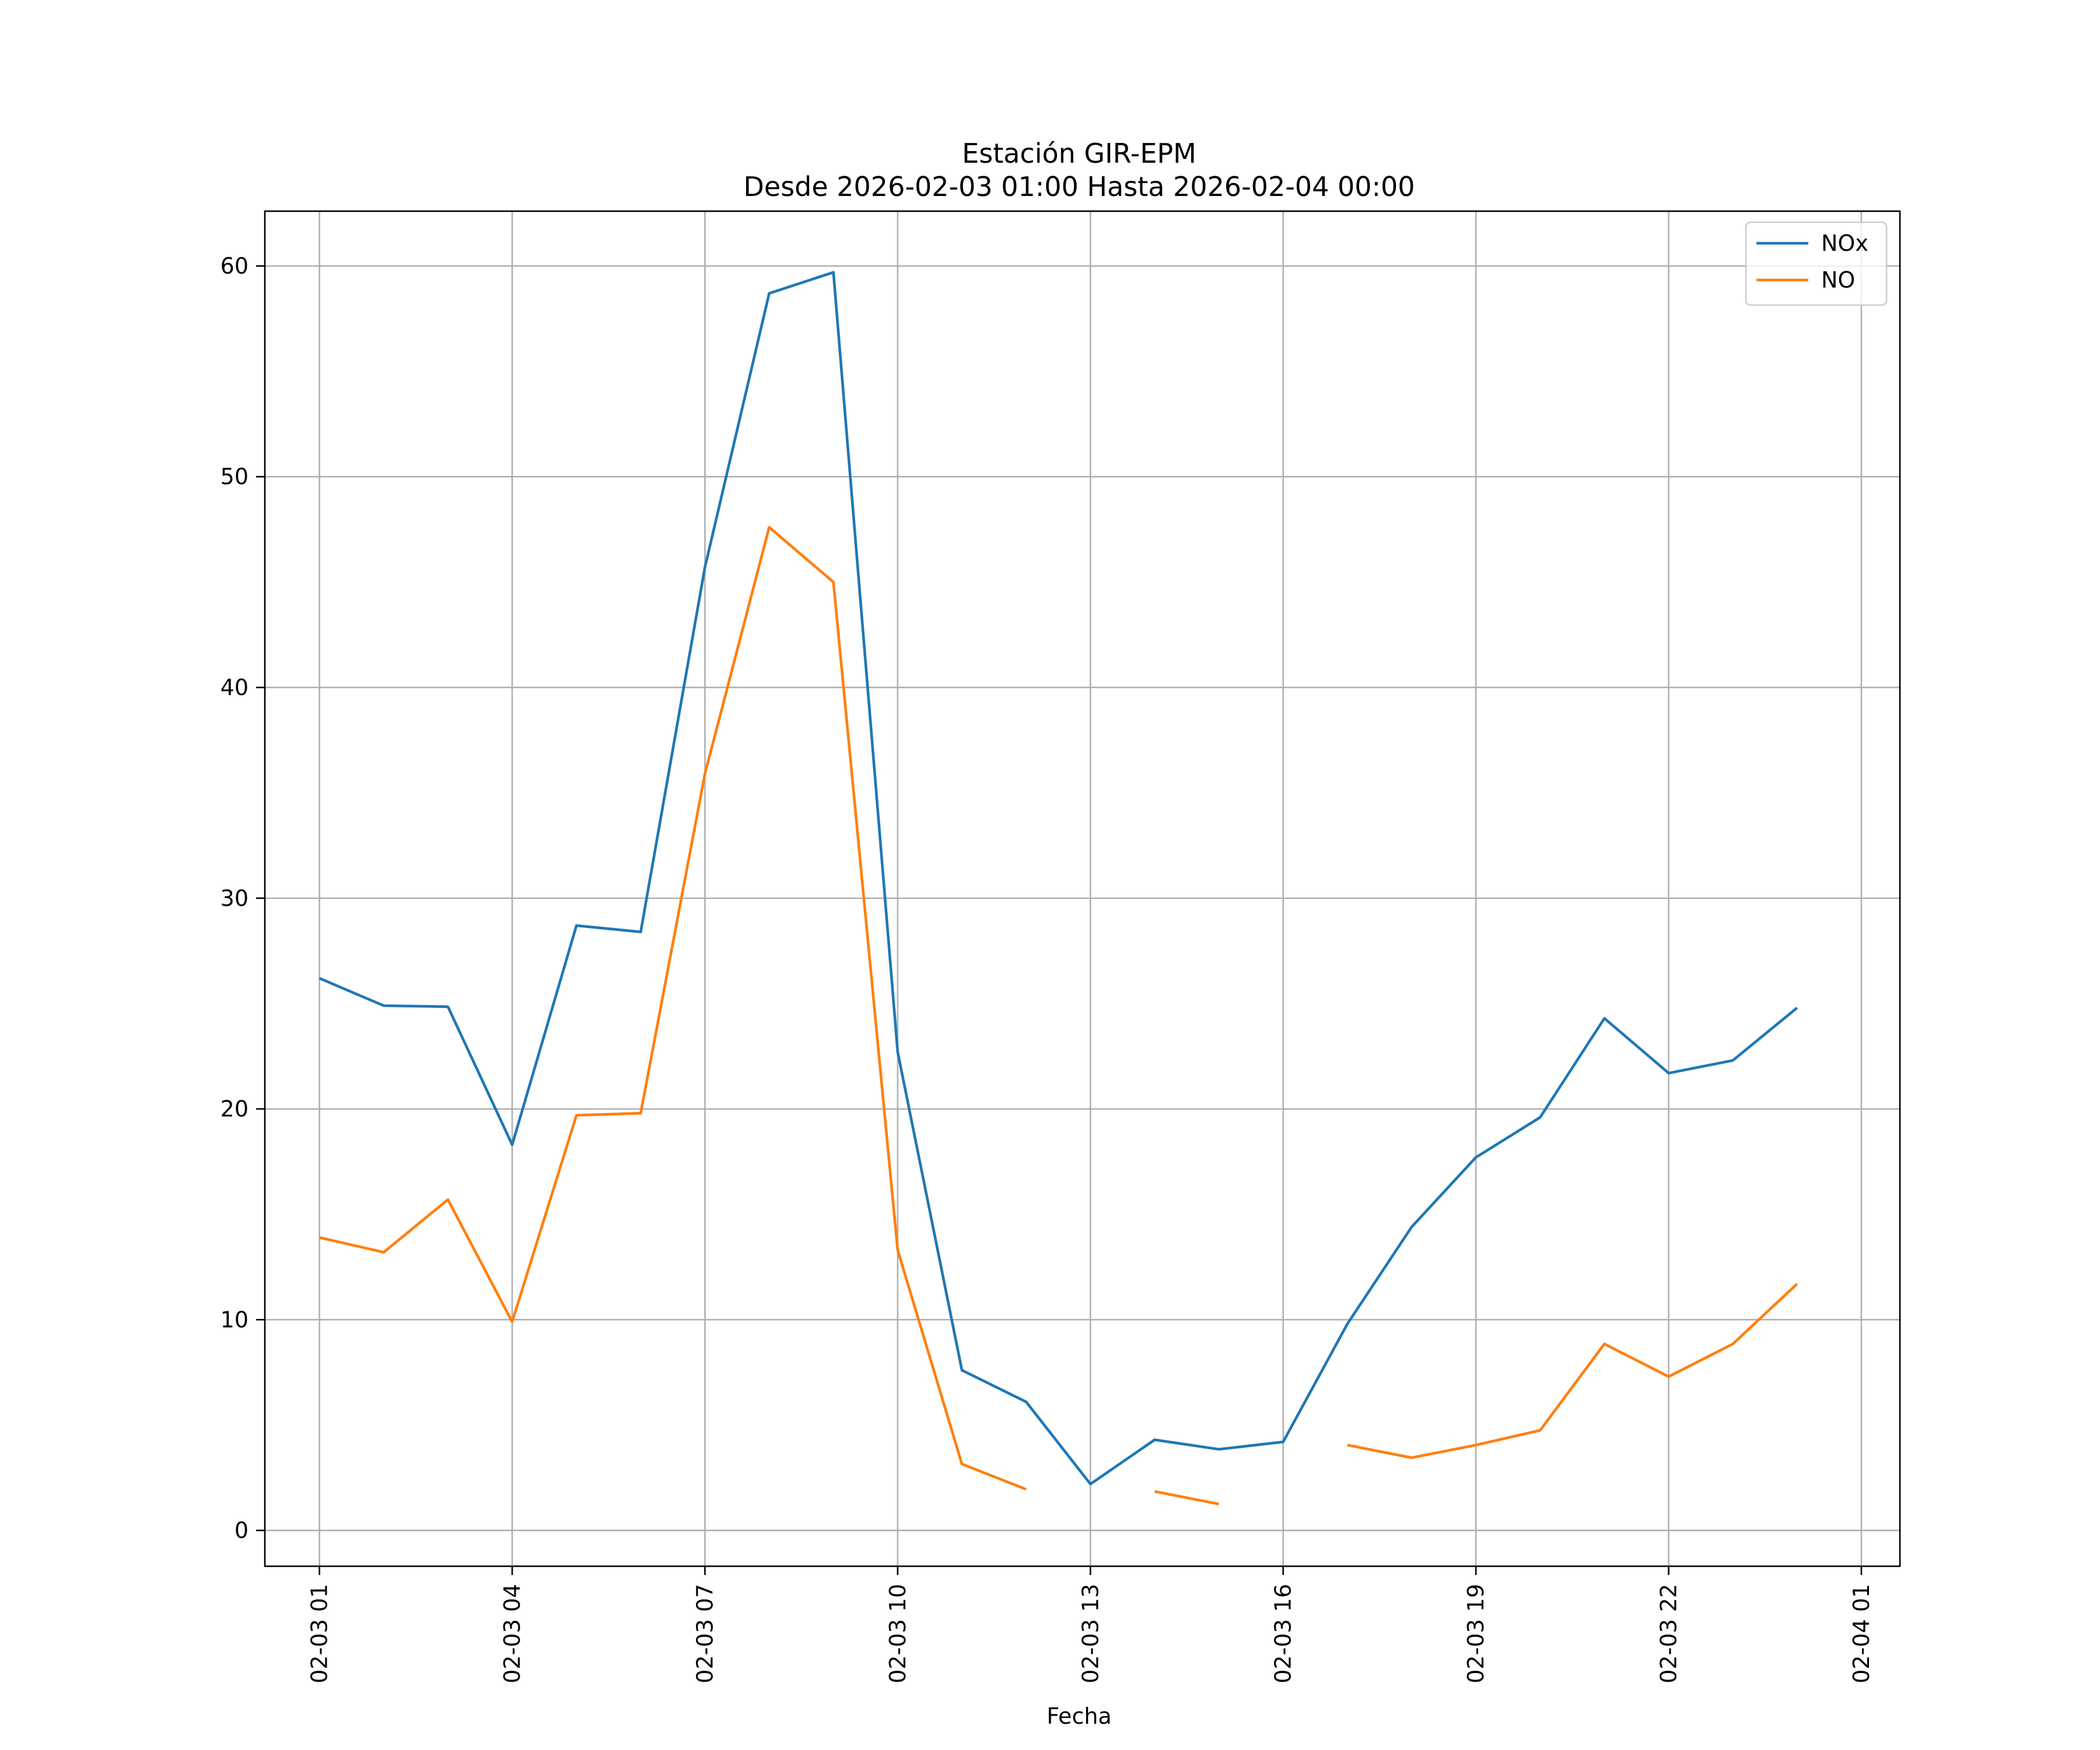 Image resolution: width=2100 pixels, height=1750 pixels. I want to click on x-tick-label: 02-03 10, so click(898, 1634).